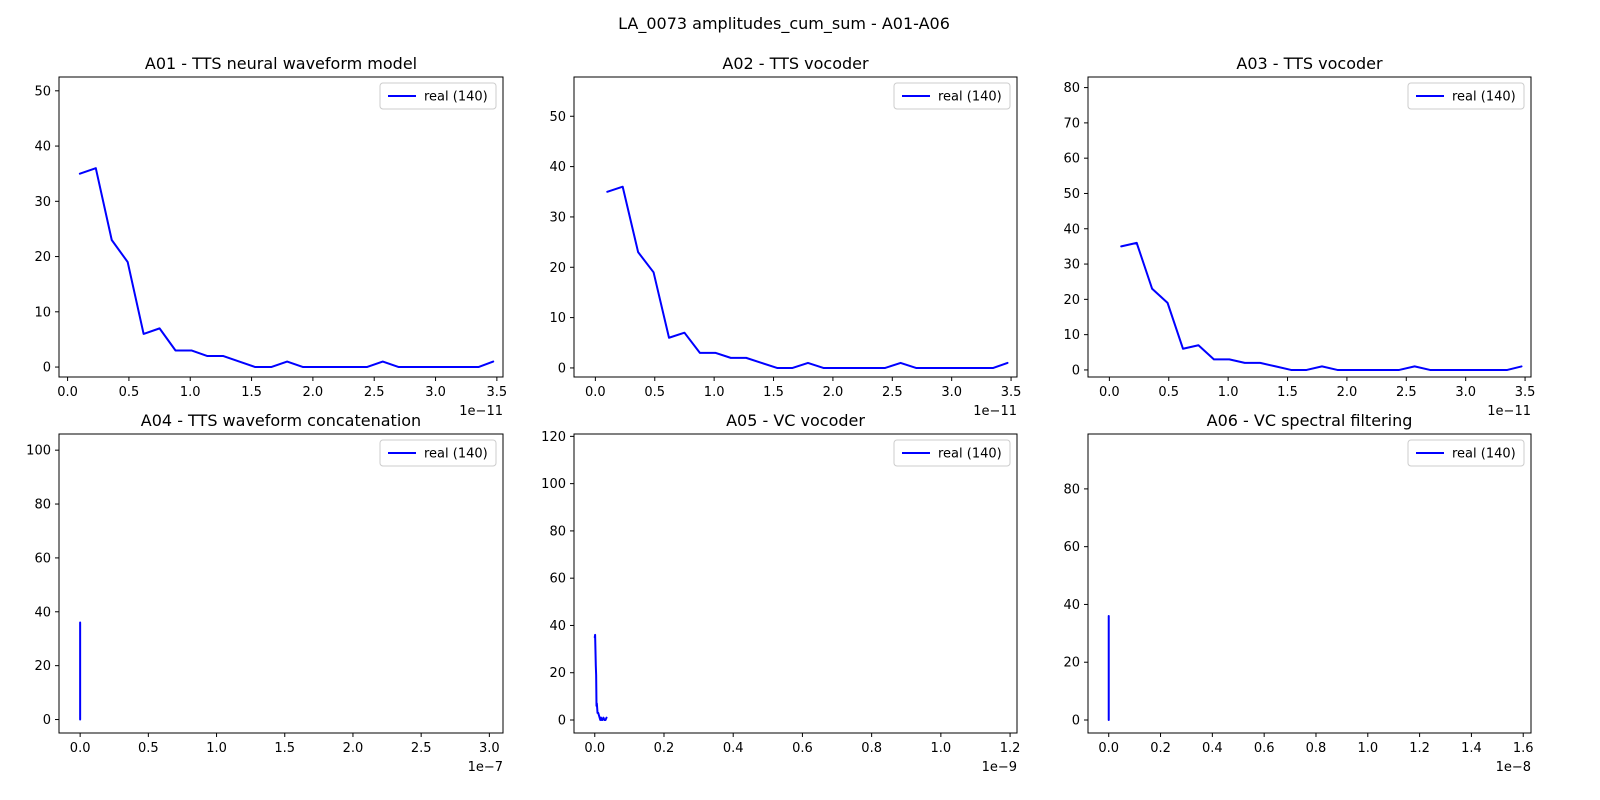 The image size is (1600, 800). What do you see at coordinates (795, 420) in the screenshot?
I see `subplot-title: A05 - VC vocoder` at bounding box center [795, 420].